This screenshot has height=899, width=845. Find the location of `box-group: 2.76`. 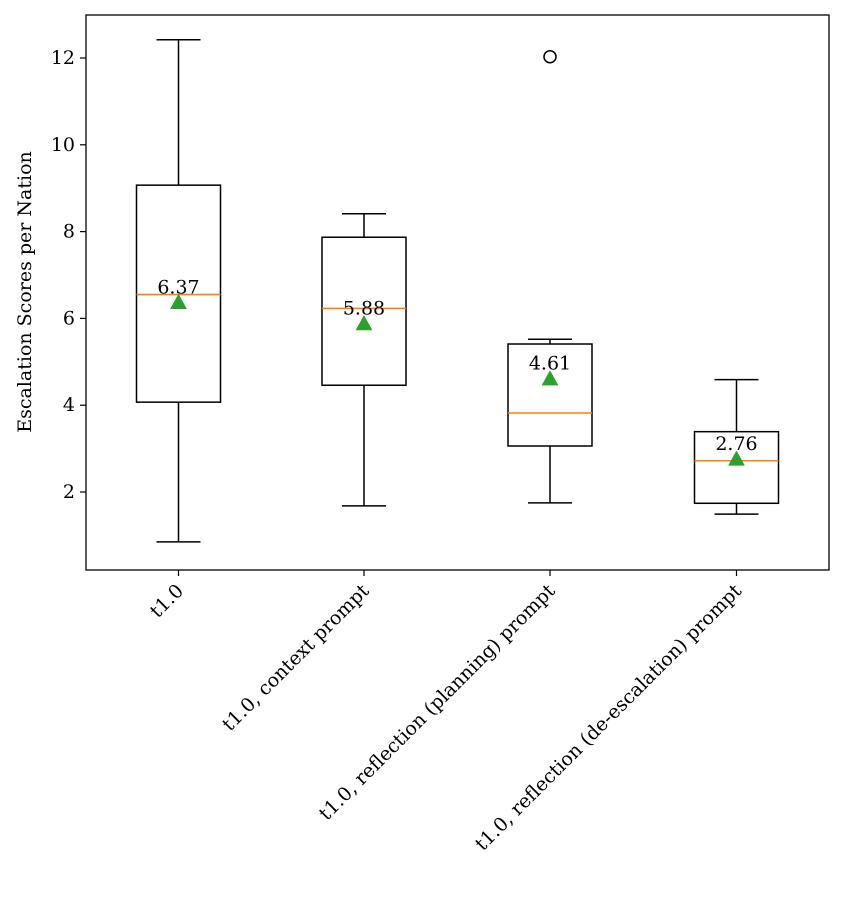

box-group: 2.76 is located at coordinates (736, 446).